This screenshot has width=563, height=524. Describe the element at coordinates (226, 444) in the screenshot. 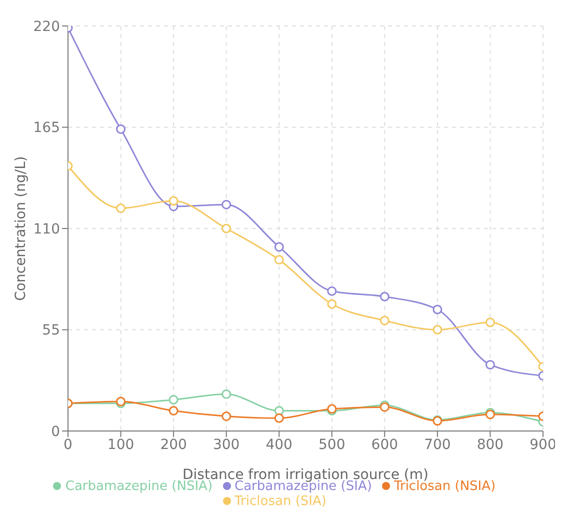

I see `x-tick-label: 300` at that location.